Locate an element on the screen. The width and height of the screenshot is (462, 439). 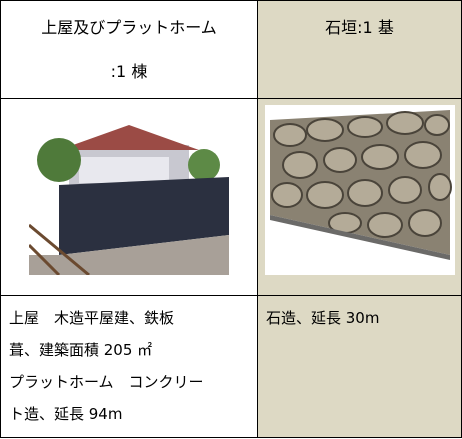
description-cell: 石造、延長 30m is located at coordinates (359, 366).